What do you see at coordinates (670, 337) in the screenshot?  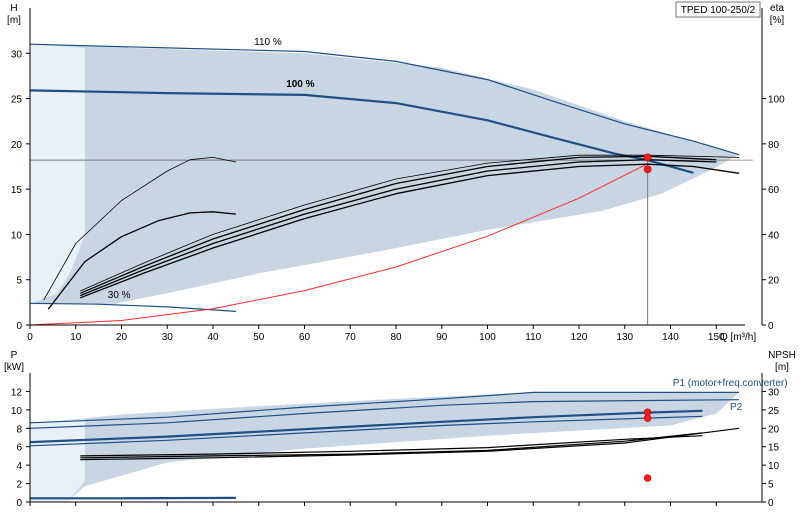 I see `x-tick-label: 140` at bounding box center [670, 337].